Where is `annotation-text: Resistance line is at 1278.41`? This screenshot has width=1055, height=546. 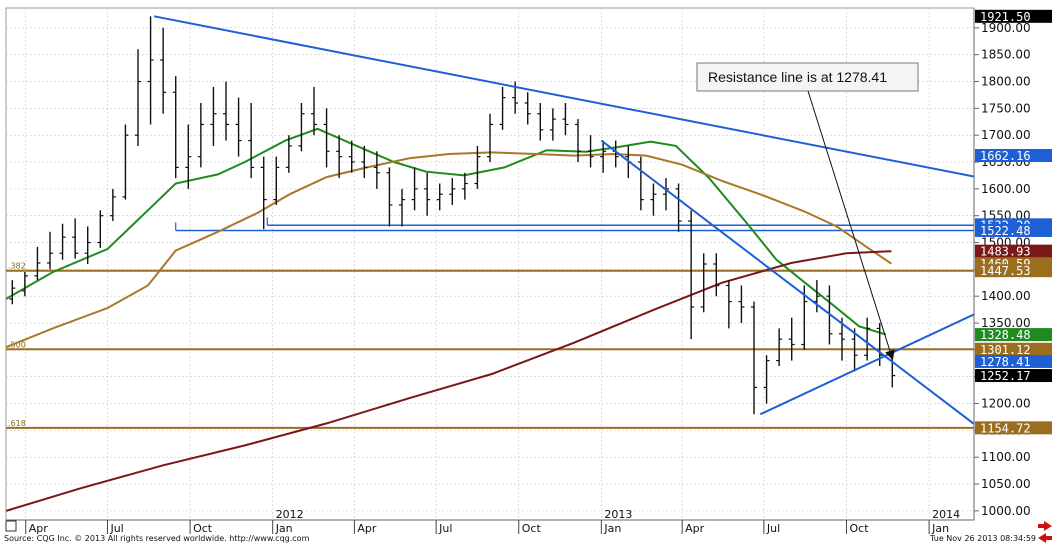
annotation-text: Resistance line is at 1278.41 is located at coordinates (797, 77).